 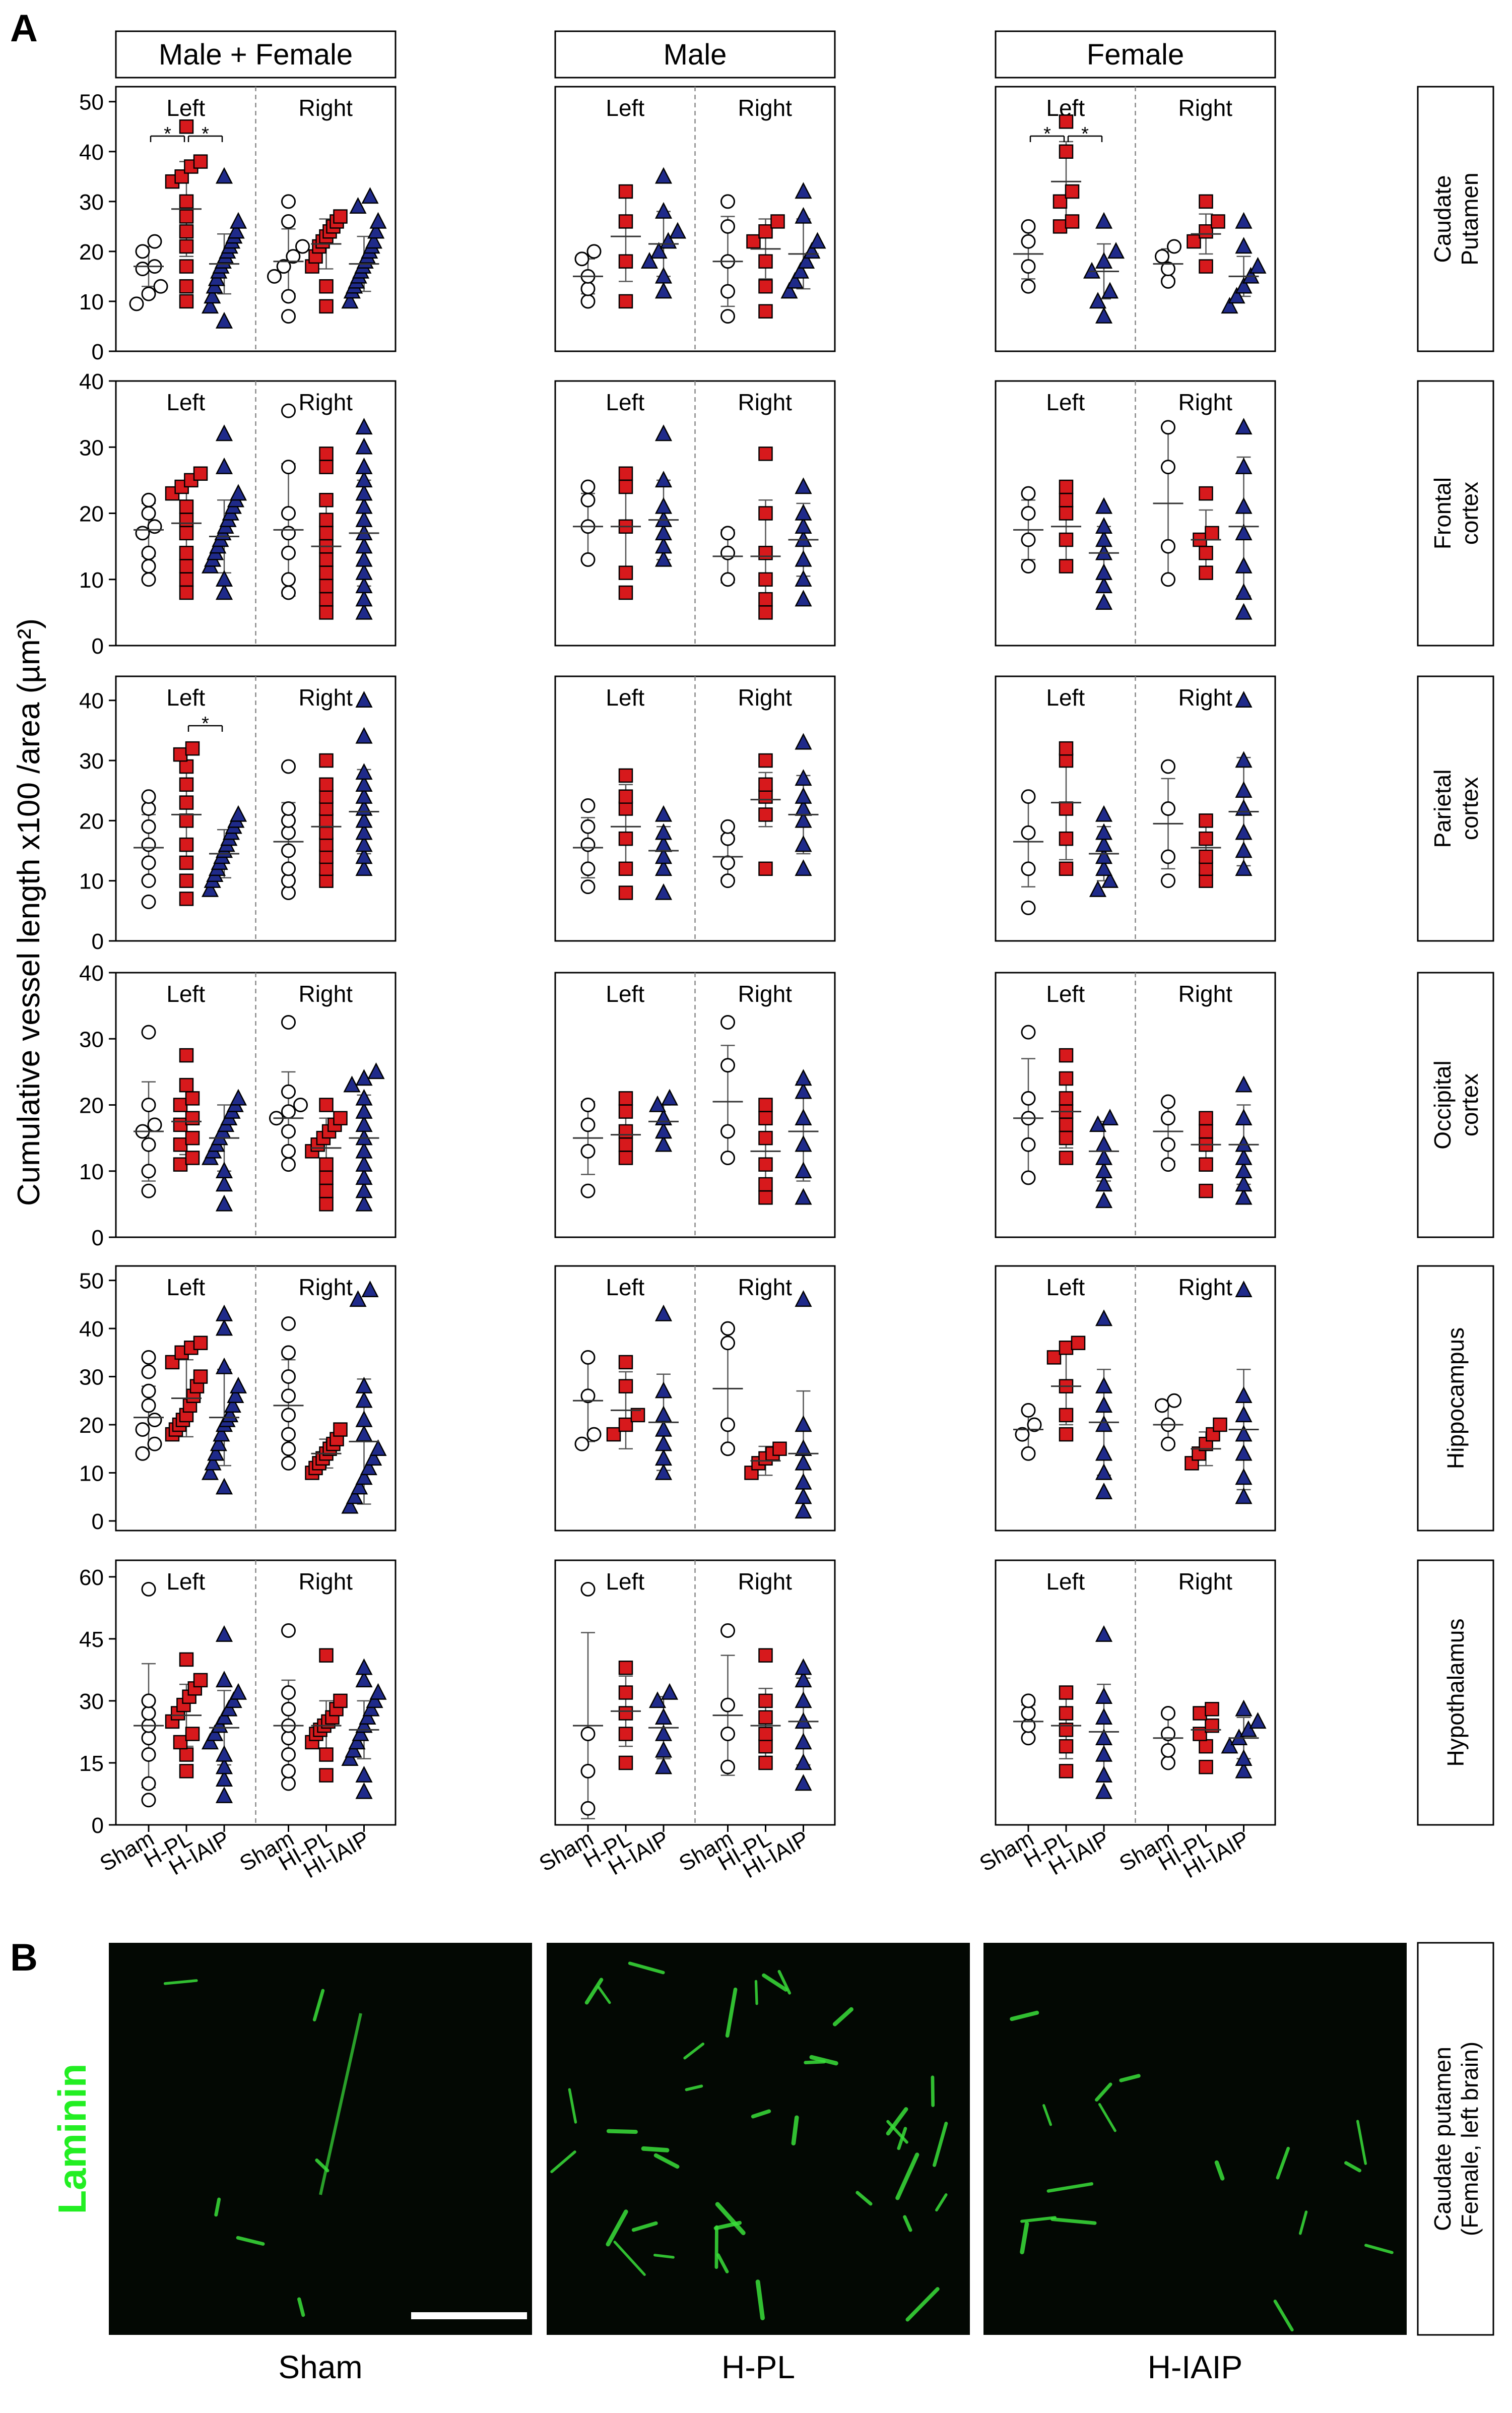 I want to click on y-tick-label: 40, so click(x=91, y=701).